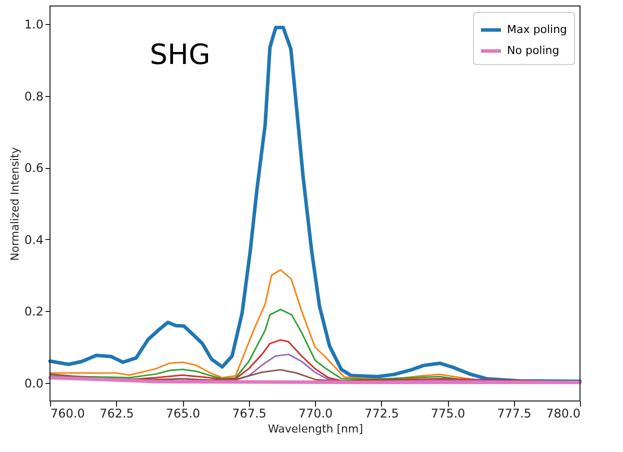 This screenshot has width=623, height=452. What do you see at coordinates (117, 413) in the screenshot?
I see `x-tick-label: 762.5` at bounding box center [117, 413].